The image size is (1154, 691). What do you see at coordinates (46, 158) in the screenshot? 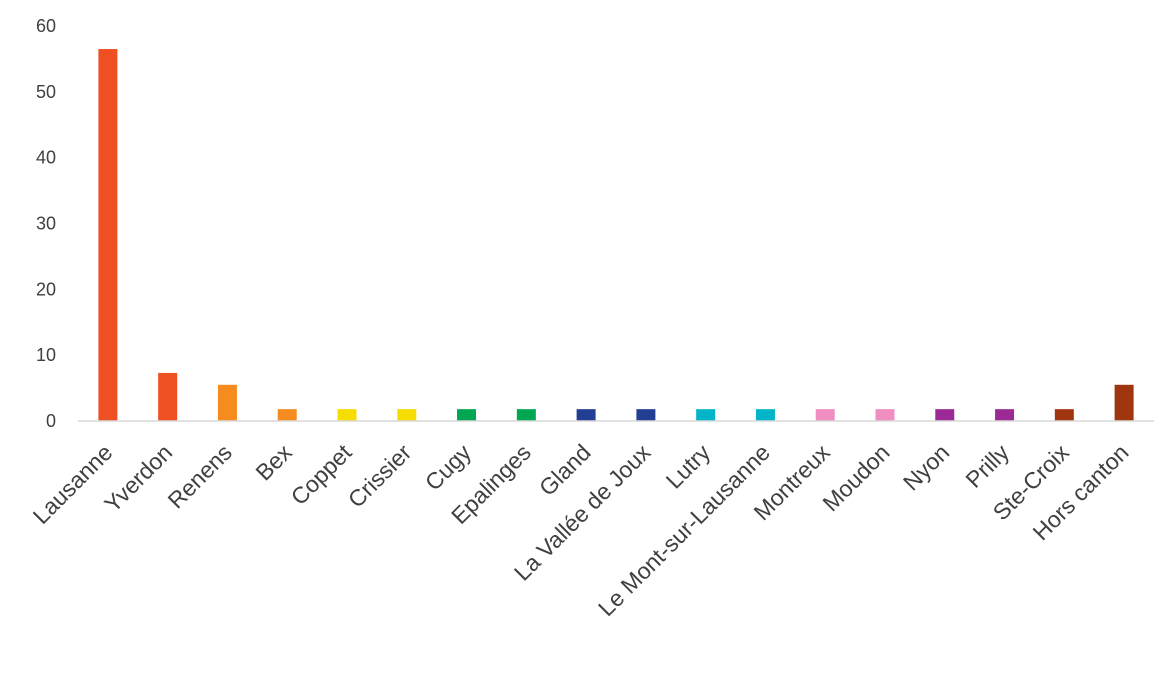
I see `y-tick-label: 40` at bounding box center [46, 158].